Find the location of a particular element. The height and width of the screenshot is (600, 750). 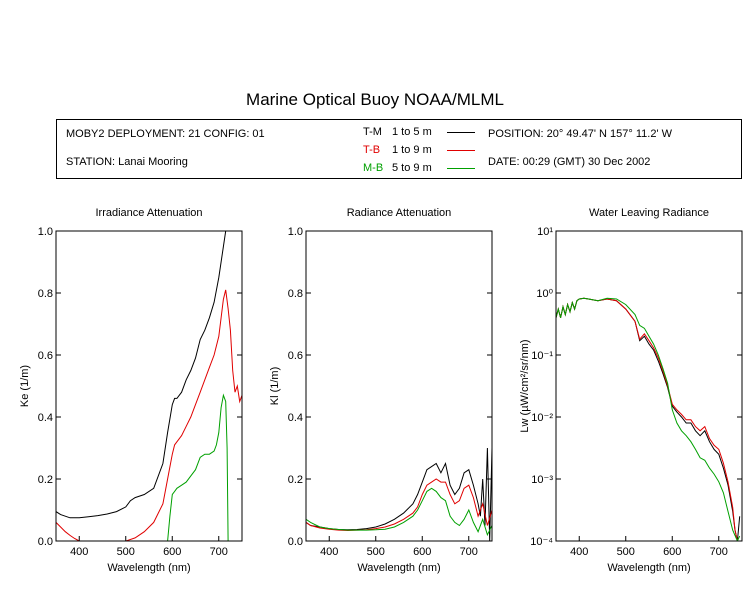

chart1-xtick-label: 400 is located at coordinates (79, 552).